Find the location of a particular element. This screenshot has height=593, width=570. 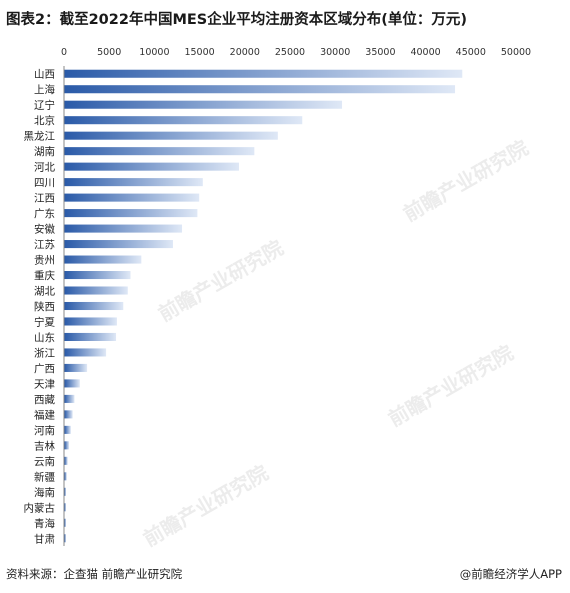

category-label: 山东 is located at coordinates (44, 337).